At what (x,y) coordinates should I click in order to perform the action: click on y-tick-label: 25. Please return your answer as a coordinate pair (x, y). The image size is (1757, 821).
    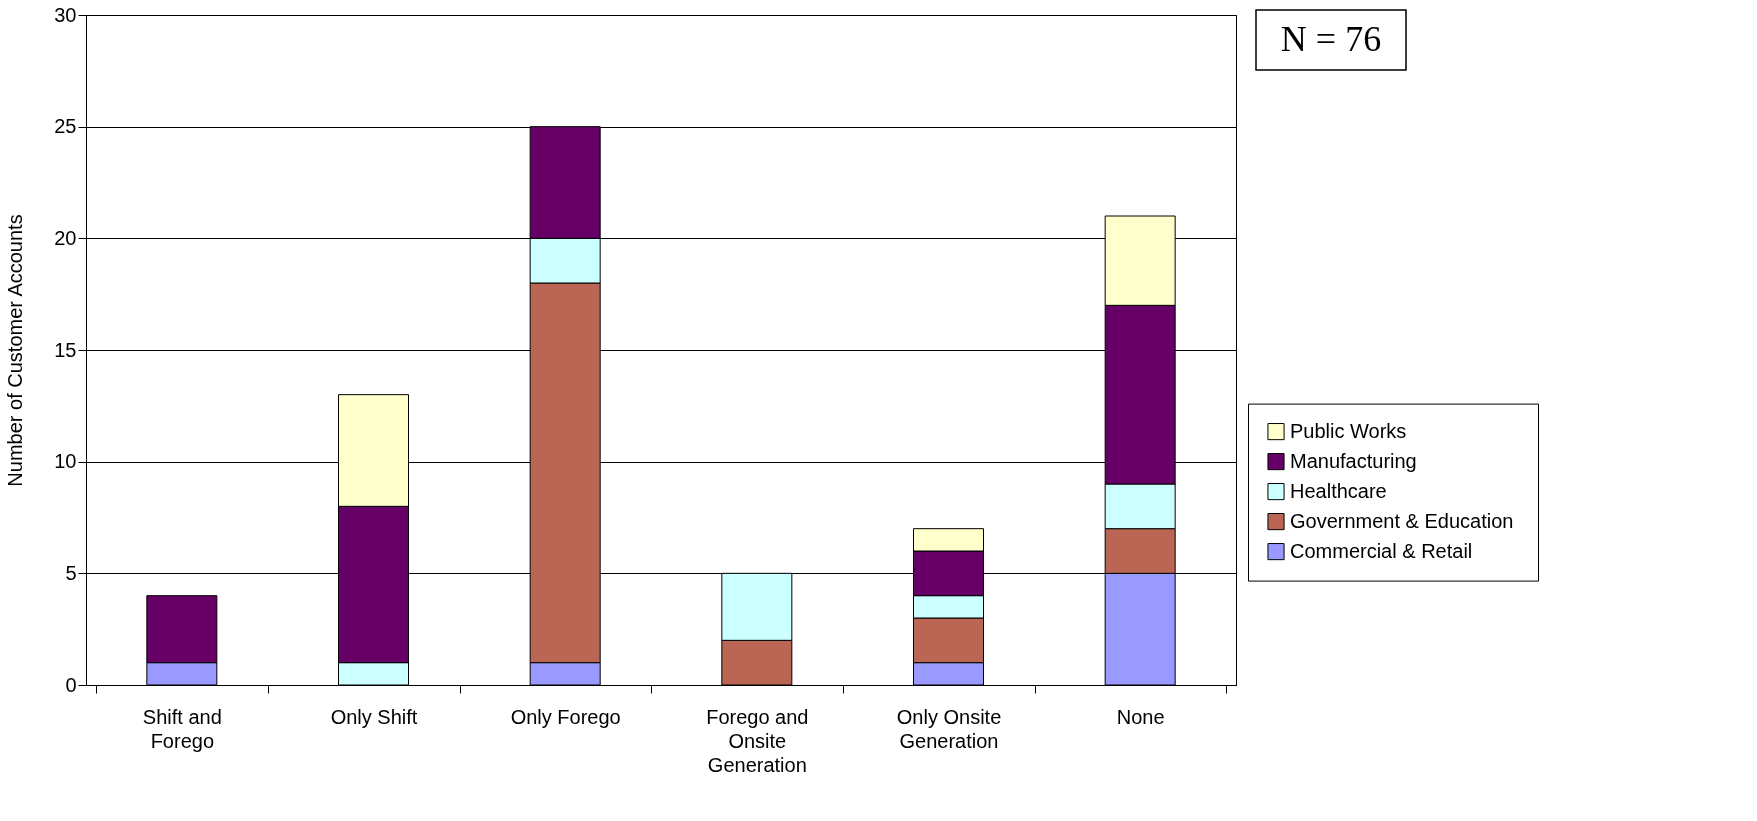
    Looking at the image, I should click on (65, 126).